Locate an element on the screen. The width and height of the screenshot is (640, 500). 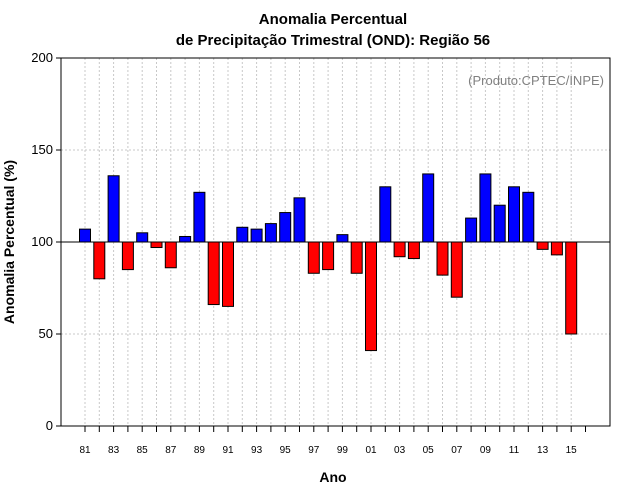
x-tick-label: 85 is located at coordinates (143, 450).